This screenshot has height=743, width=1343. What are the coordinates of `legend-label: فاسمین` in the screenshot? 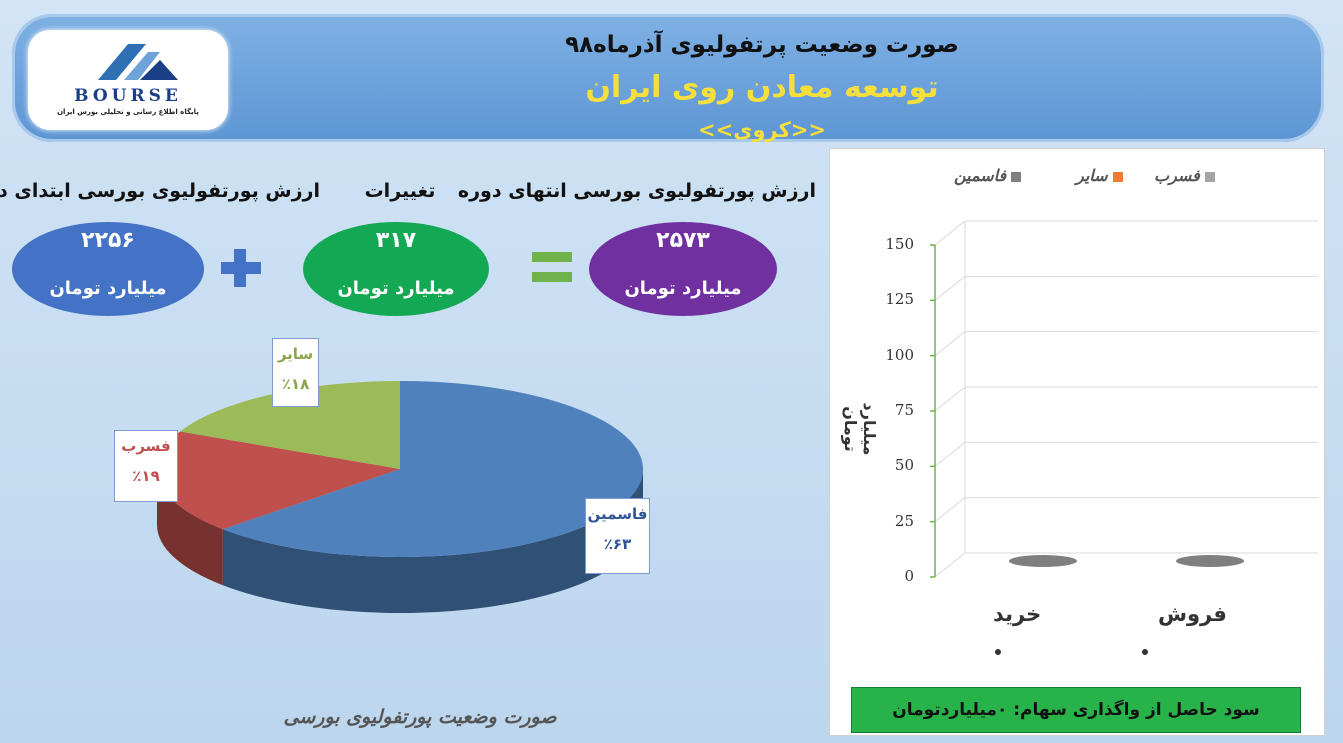 It's located at (980, 175).